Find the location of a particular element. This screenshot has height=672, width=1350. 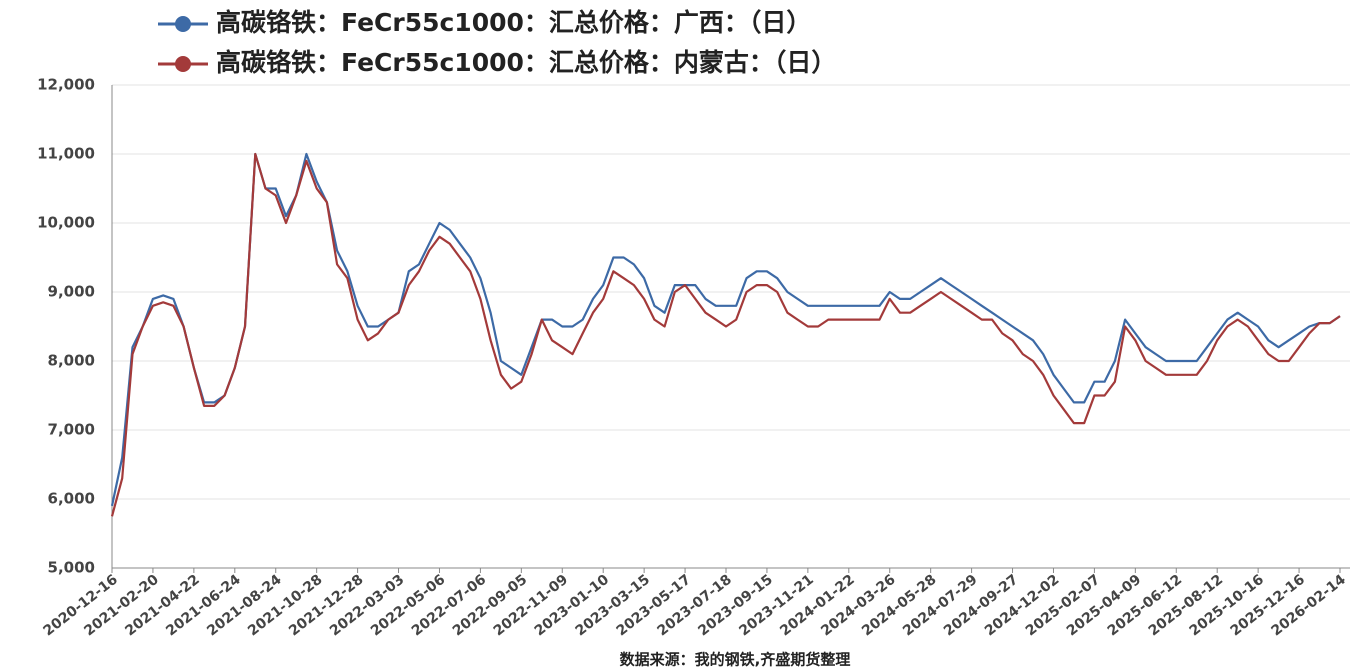

y-tick-label: 7,000 is located at coordinates (71, 430).